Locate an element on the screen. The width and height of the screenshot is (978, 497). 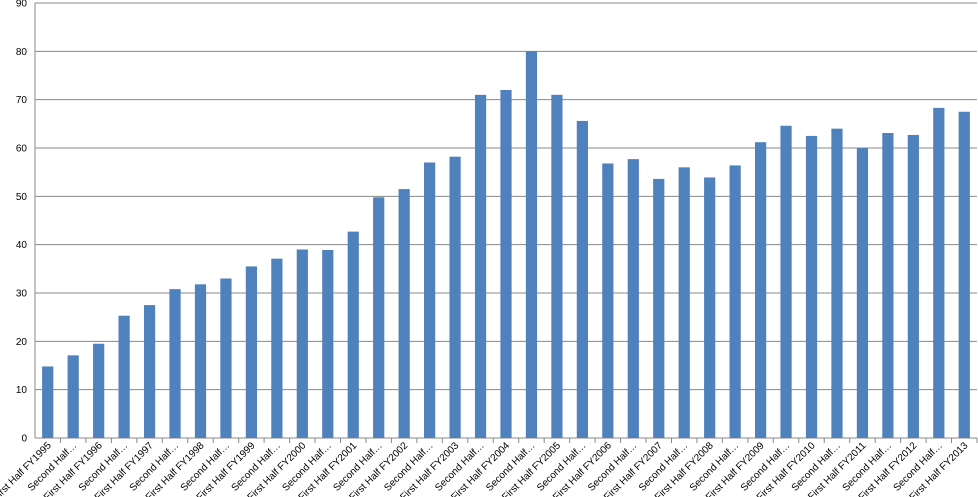
y-tick-label: 90 is located at coordinates (22, 5).